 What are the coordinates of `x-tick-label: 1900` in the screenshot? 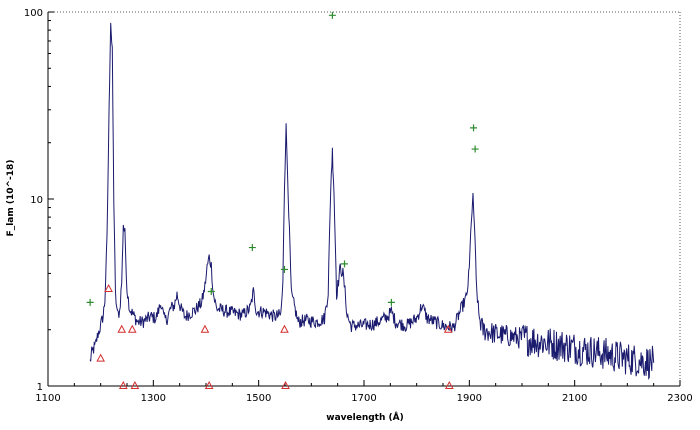 It's located at (469, 398).